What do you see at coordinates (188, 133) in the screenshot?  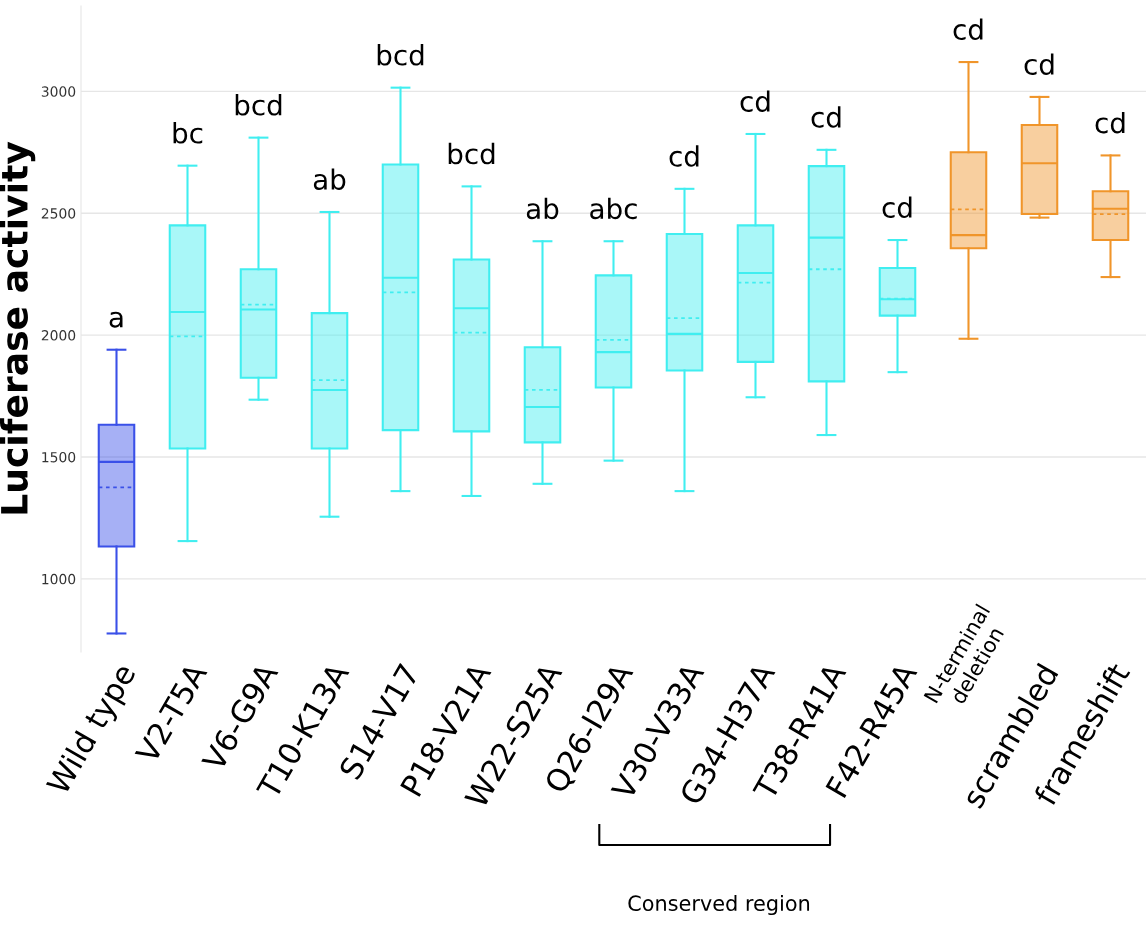 I see `annotation: bc` at bounding box center [188, 133].